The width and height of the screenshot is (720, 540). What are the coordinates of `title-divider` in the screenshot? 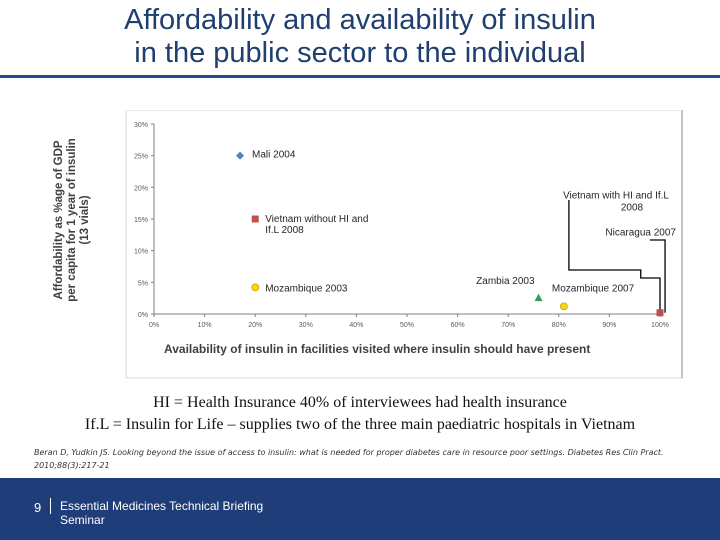 It's located at (360, 76).